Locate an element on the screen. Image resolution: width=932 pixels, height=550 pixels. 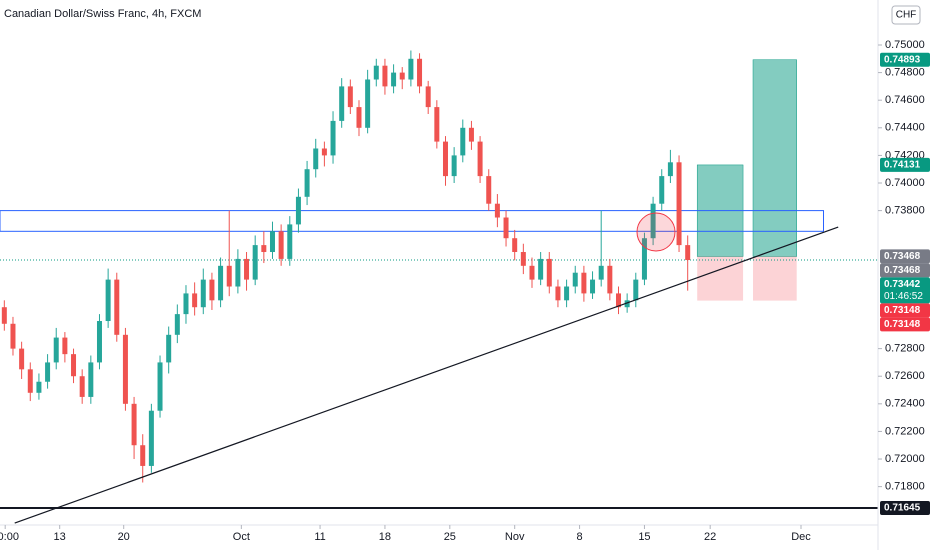
y-tick-label: 0.72000 is located at coordinates (905, 459).